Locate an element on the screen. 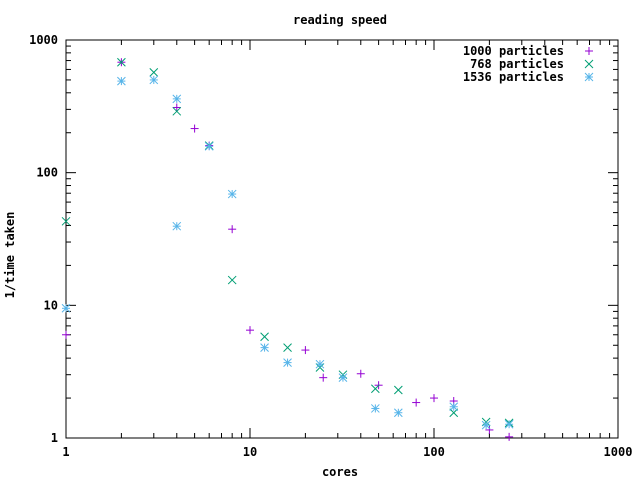  legend-label: 1536 particles is located at coordinates (513, 77).